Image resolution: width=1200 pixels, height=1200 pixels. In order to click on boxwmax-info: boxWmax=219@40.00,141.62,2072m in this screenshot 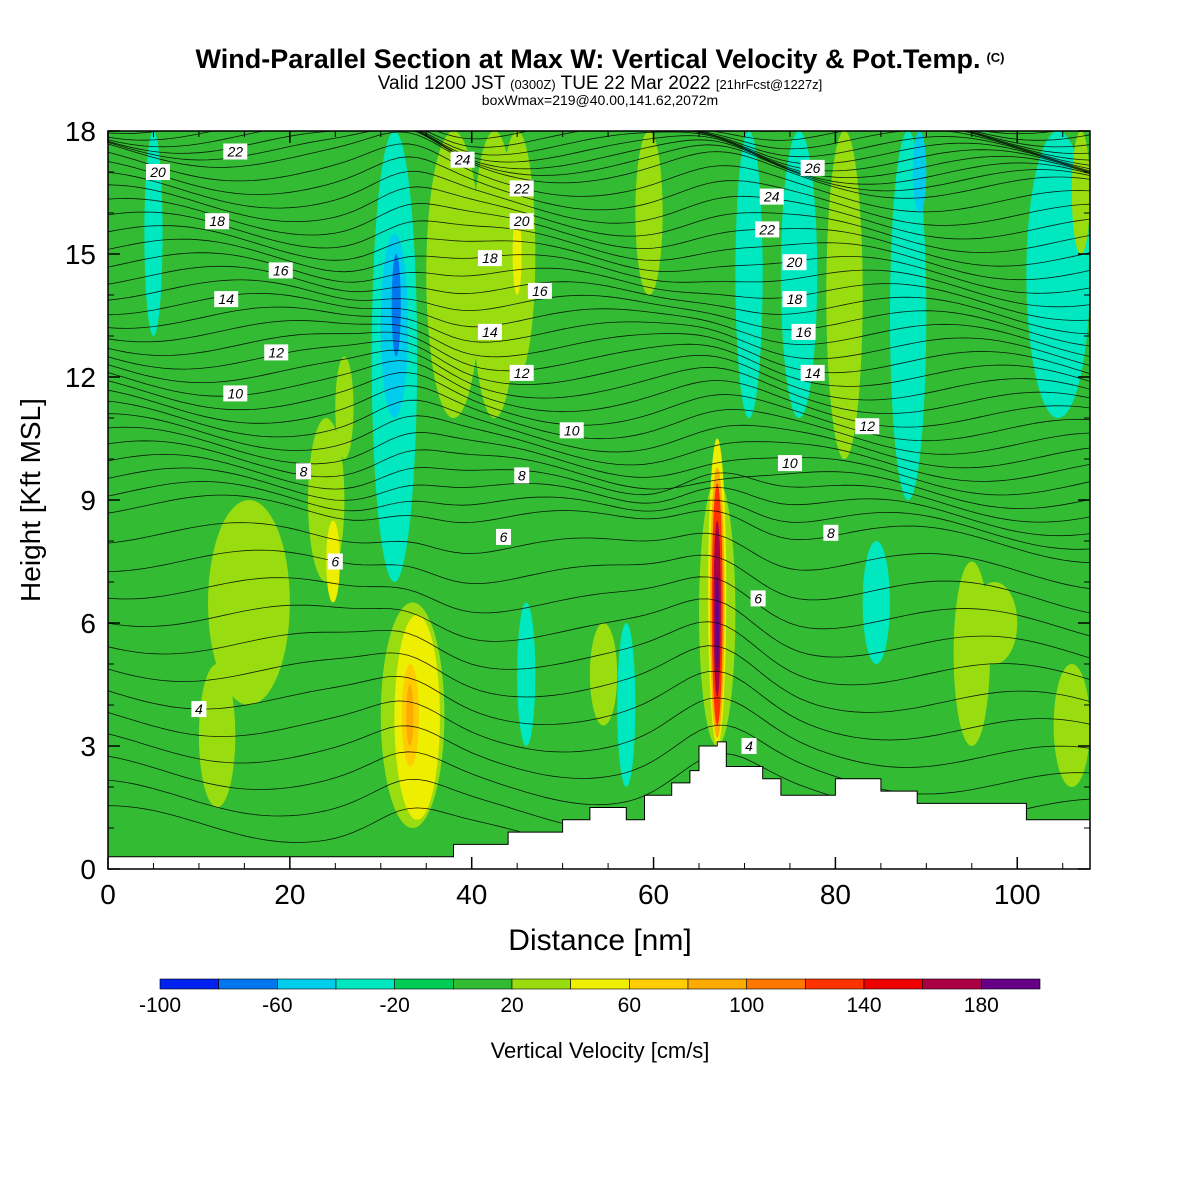, I will do `click(600, 100)`.